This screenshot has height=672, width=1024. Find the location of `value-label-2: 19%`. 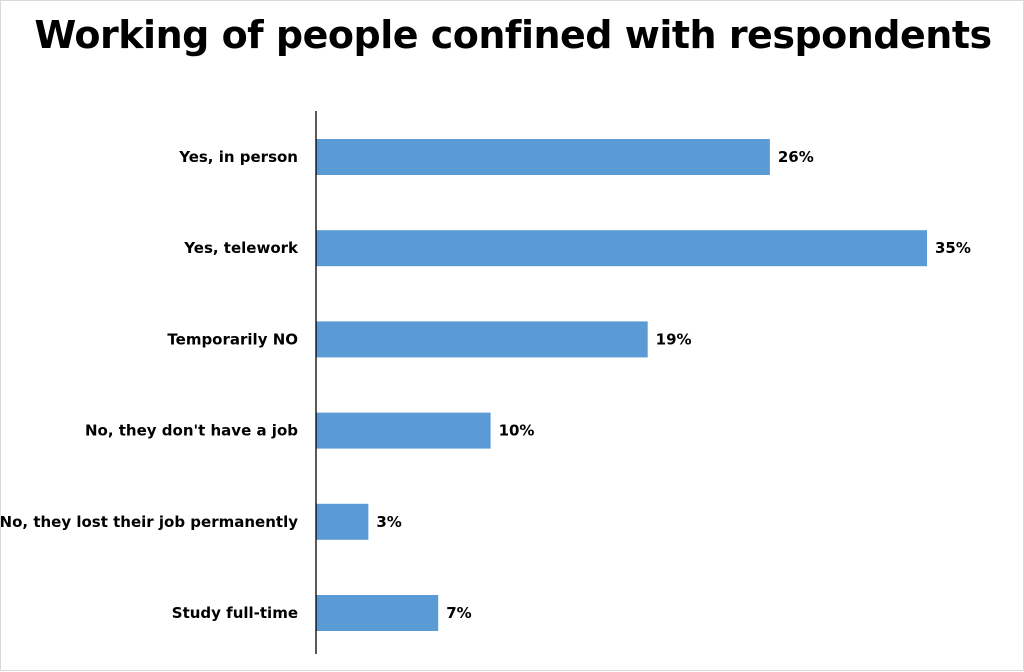

value-label-2: 19% is located at coordinates (674, 339).